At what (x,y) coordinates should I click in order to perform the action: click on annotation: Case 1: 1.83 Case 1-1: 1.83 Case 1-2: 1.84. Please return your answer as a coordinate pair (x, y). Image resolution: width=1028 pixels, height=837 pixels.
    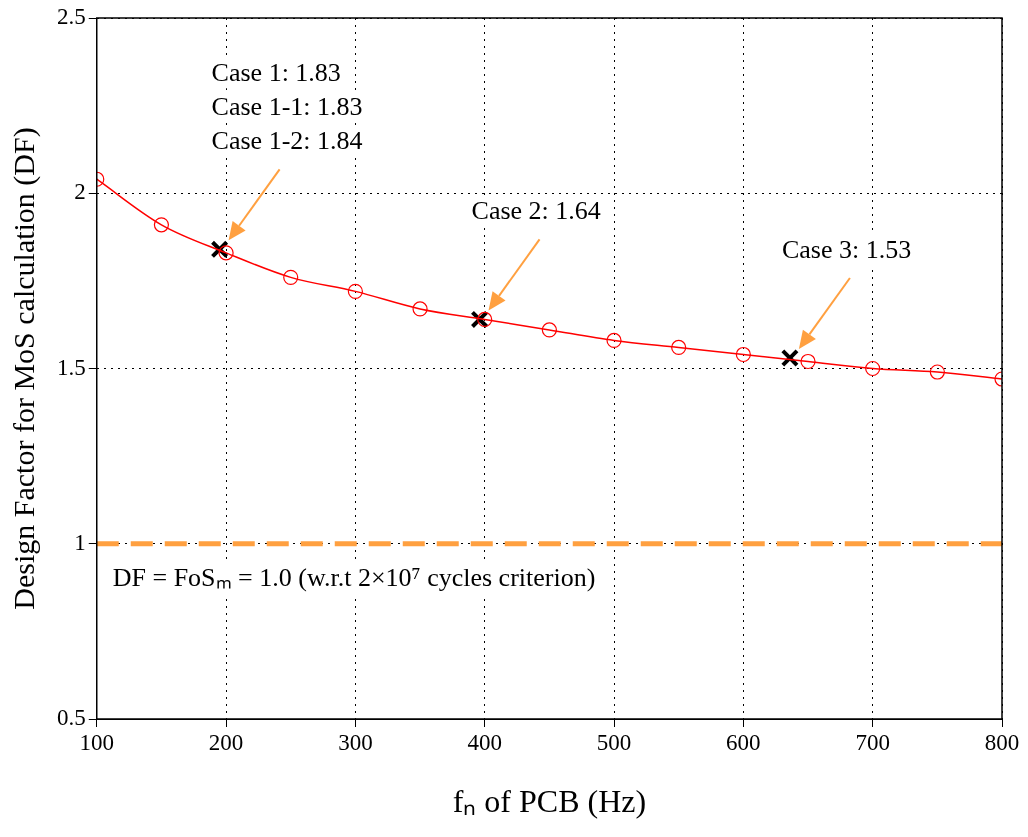
    Looking at the image, I should click on (287, 107).